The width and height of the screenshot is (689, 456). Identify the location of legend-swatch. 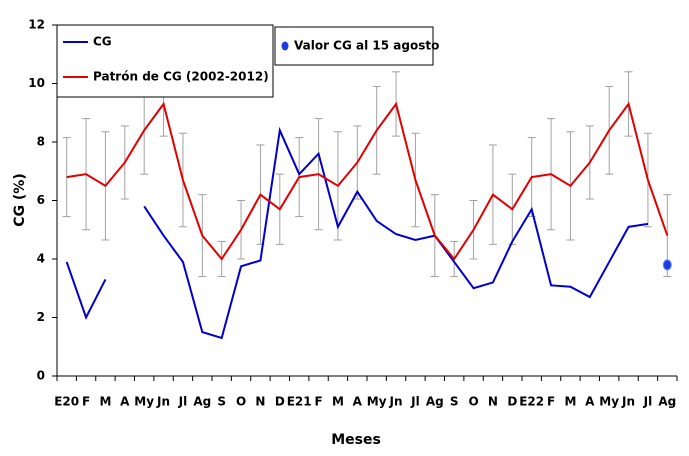
(285, 46).